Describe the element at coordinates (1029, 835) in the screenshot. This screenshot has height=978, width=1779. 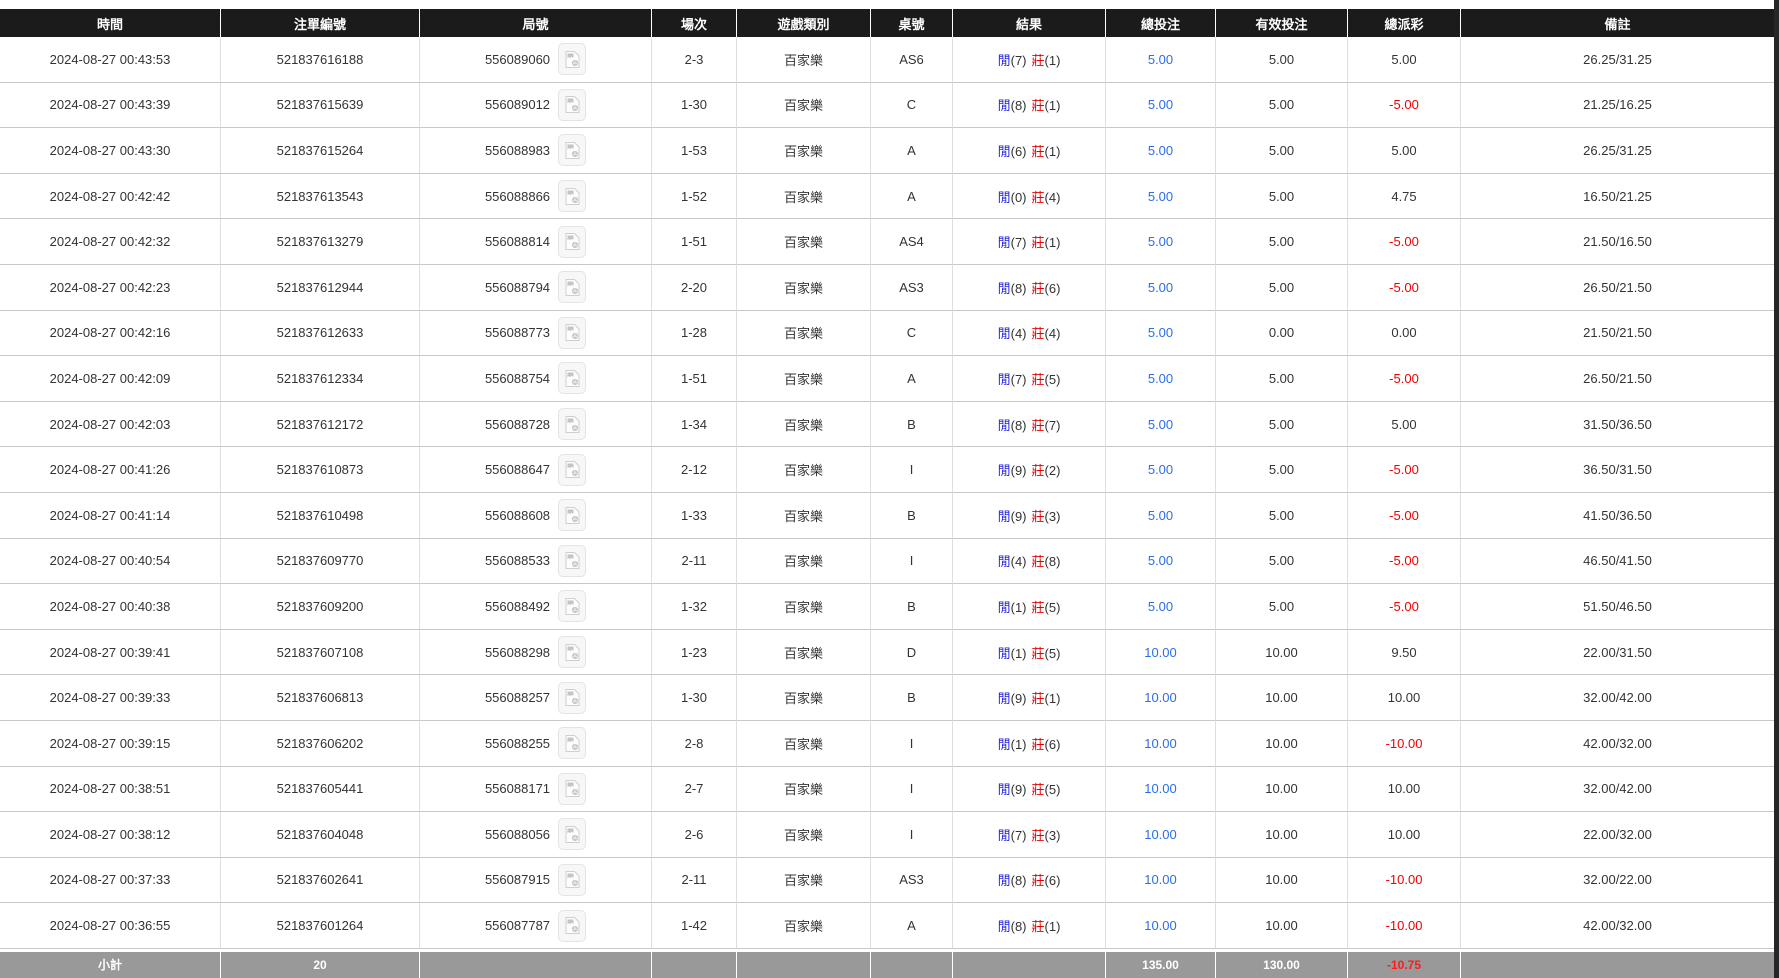
I see `cell-result: 閒(7) 莊(3)` at that location.